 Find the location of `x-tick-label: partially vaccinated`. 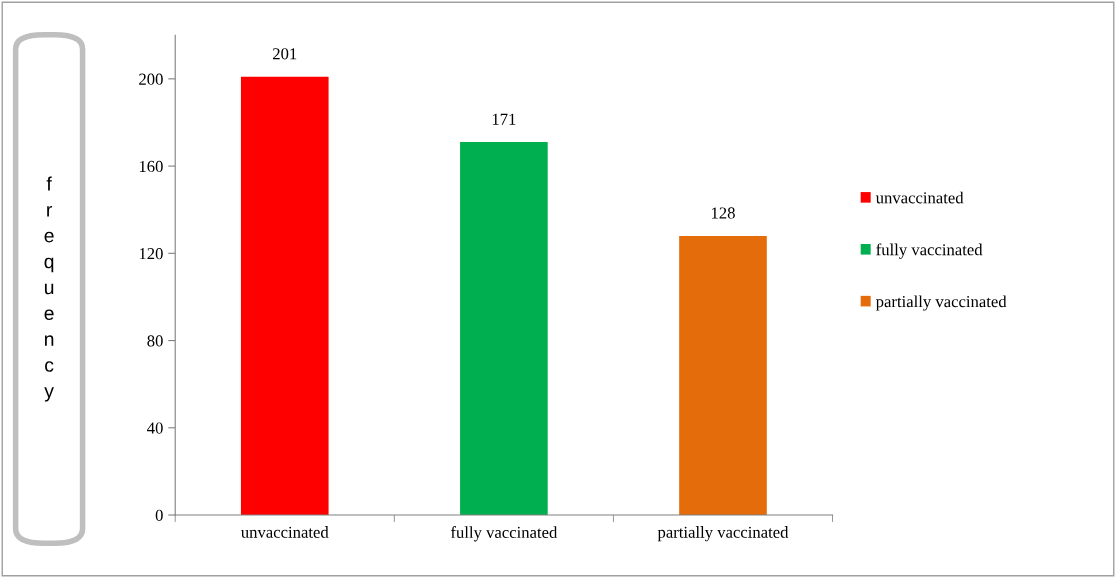

x-tick-label: partially vaccinated is located at coordinates (723, 534).